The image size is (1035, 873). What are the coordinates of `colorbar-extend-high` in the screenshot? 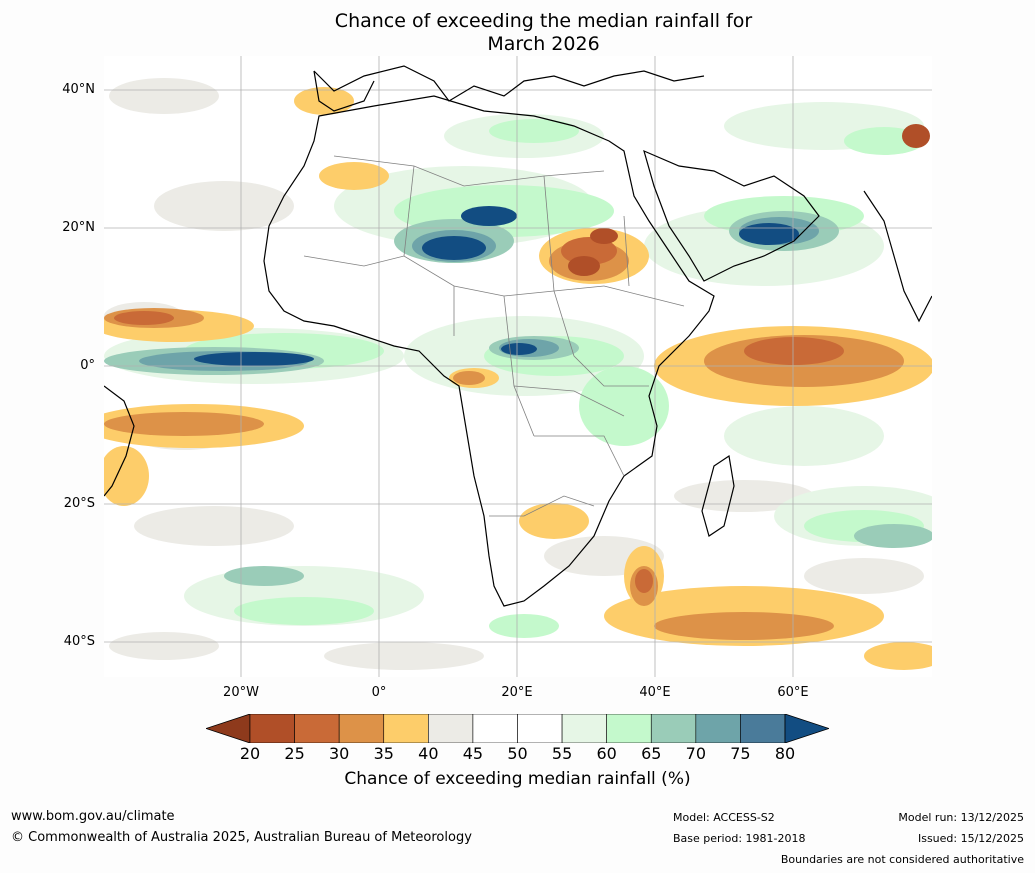 It's located at (806, 728).